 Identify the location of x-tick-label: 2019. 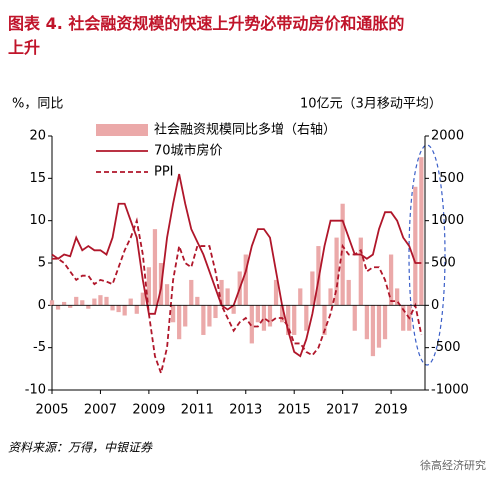
(391, 410).